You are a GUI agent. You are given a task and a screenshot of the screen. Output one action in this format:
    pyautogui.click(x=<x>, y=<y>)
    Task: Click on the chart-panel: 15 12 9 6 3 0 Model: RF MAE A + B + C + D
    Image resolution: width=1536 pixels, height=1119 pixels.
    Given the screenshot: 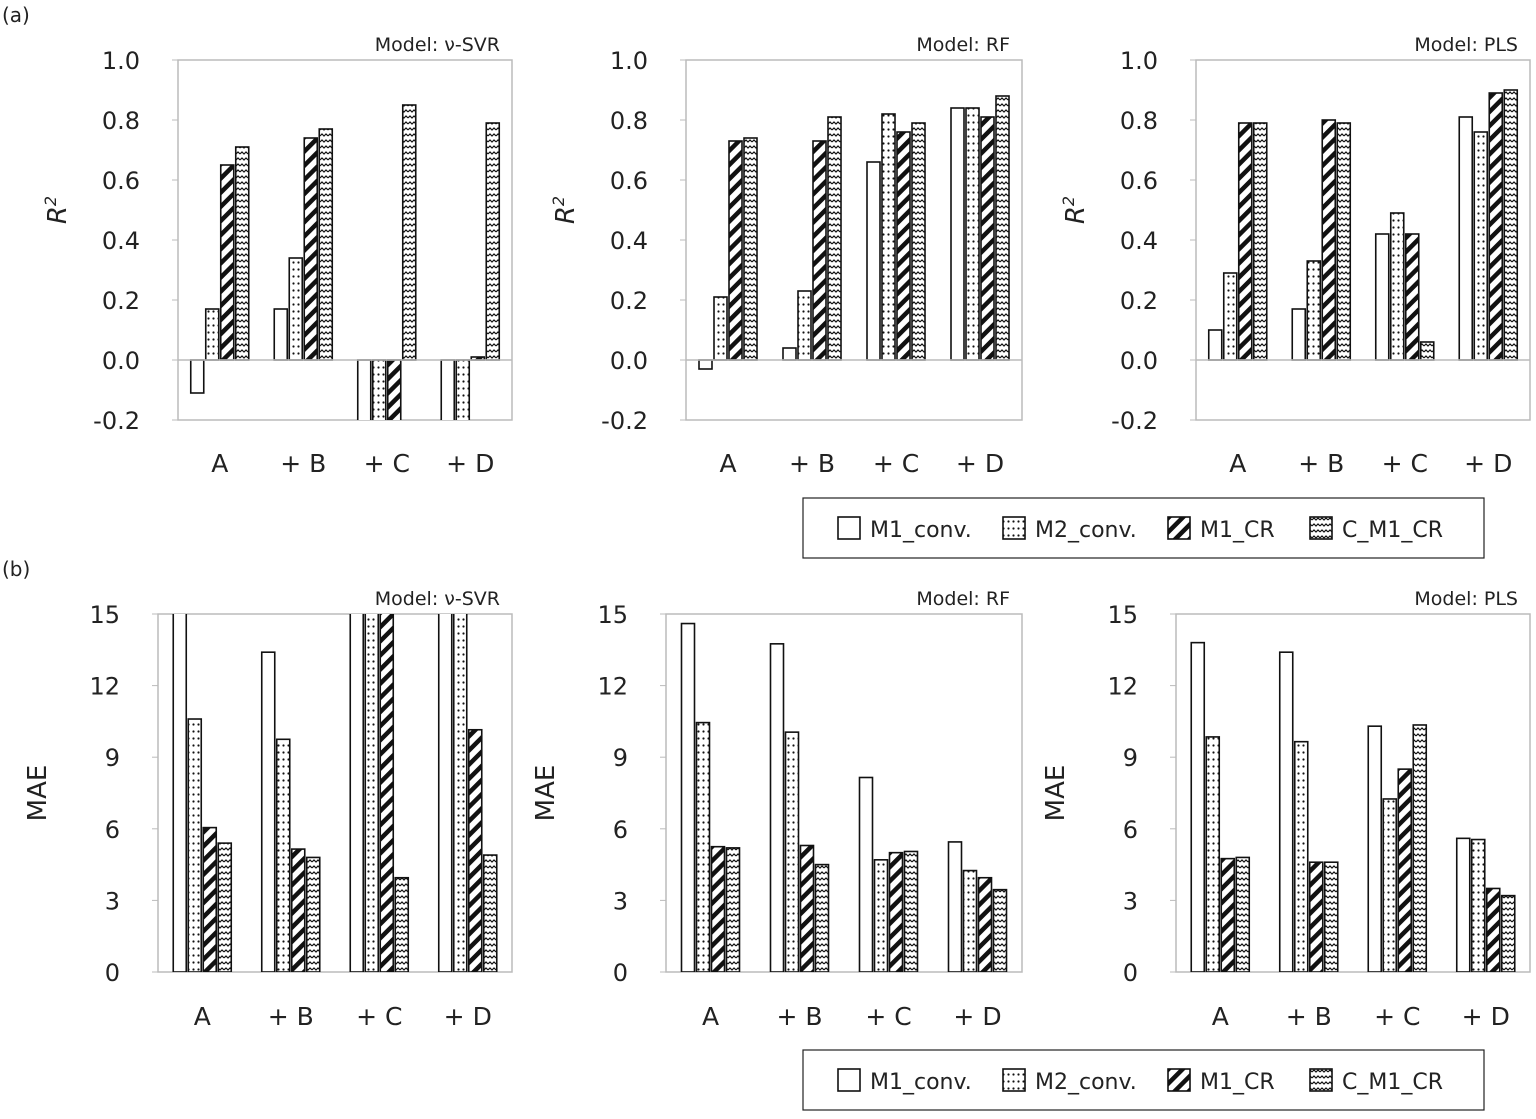 What is the action you would take?
    pyautogui.click(x=777, y=809)
    